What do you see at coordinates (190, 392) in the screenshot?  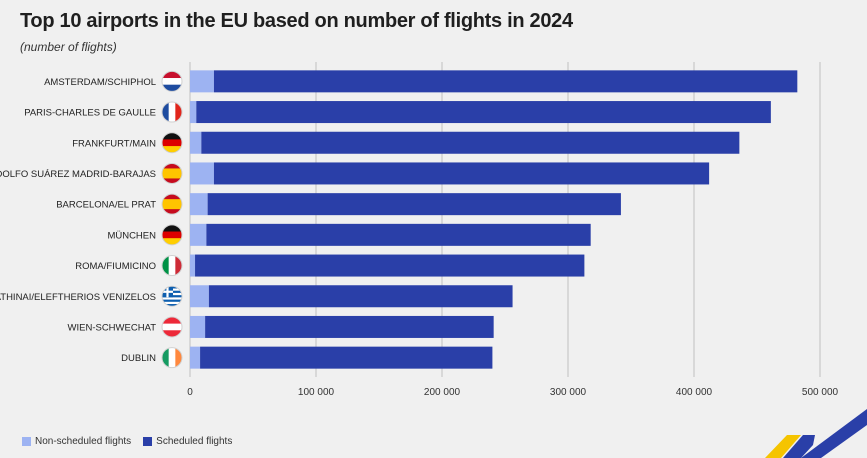 I see `x-tick-label: 0` at bounding box center [190, 392].